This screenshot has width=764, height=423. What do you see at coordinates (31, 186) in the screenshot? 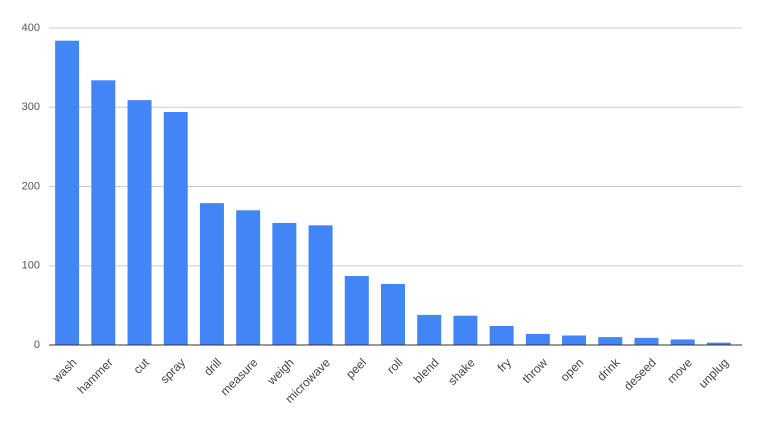
I see `y-tick-label: 200` at bounding box center [31, 186].